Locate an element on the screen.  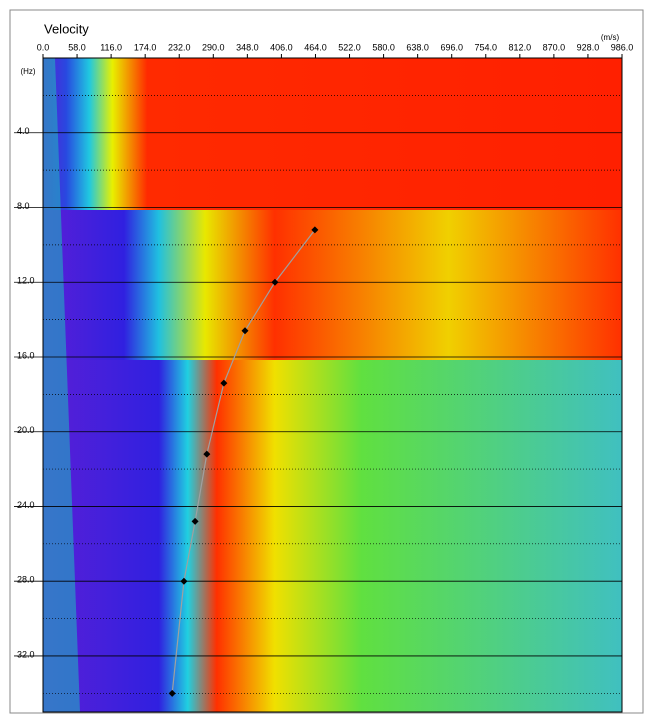
y-tick-label: 28.0 is located at coordinates (26, 580).